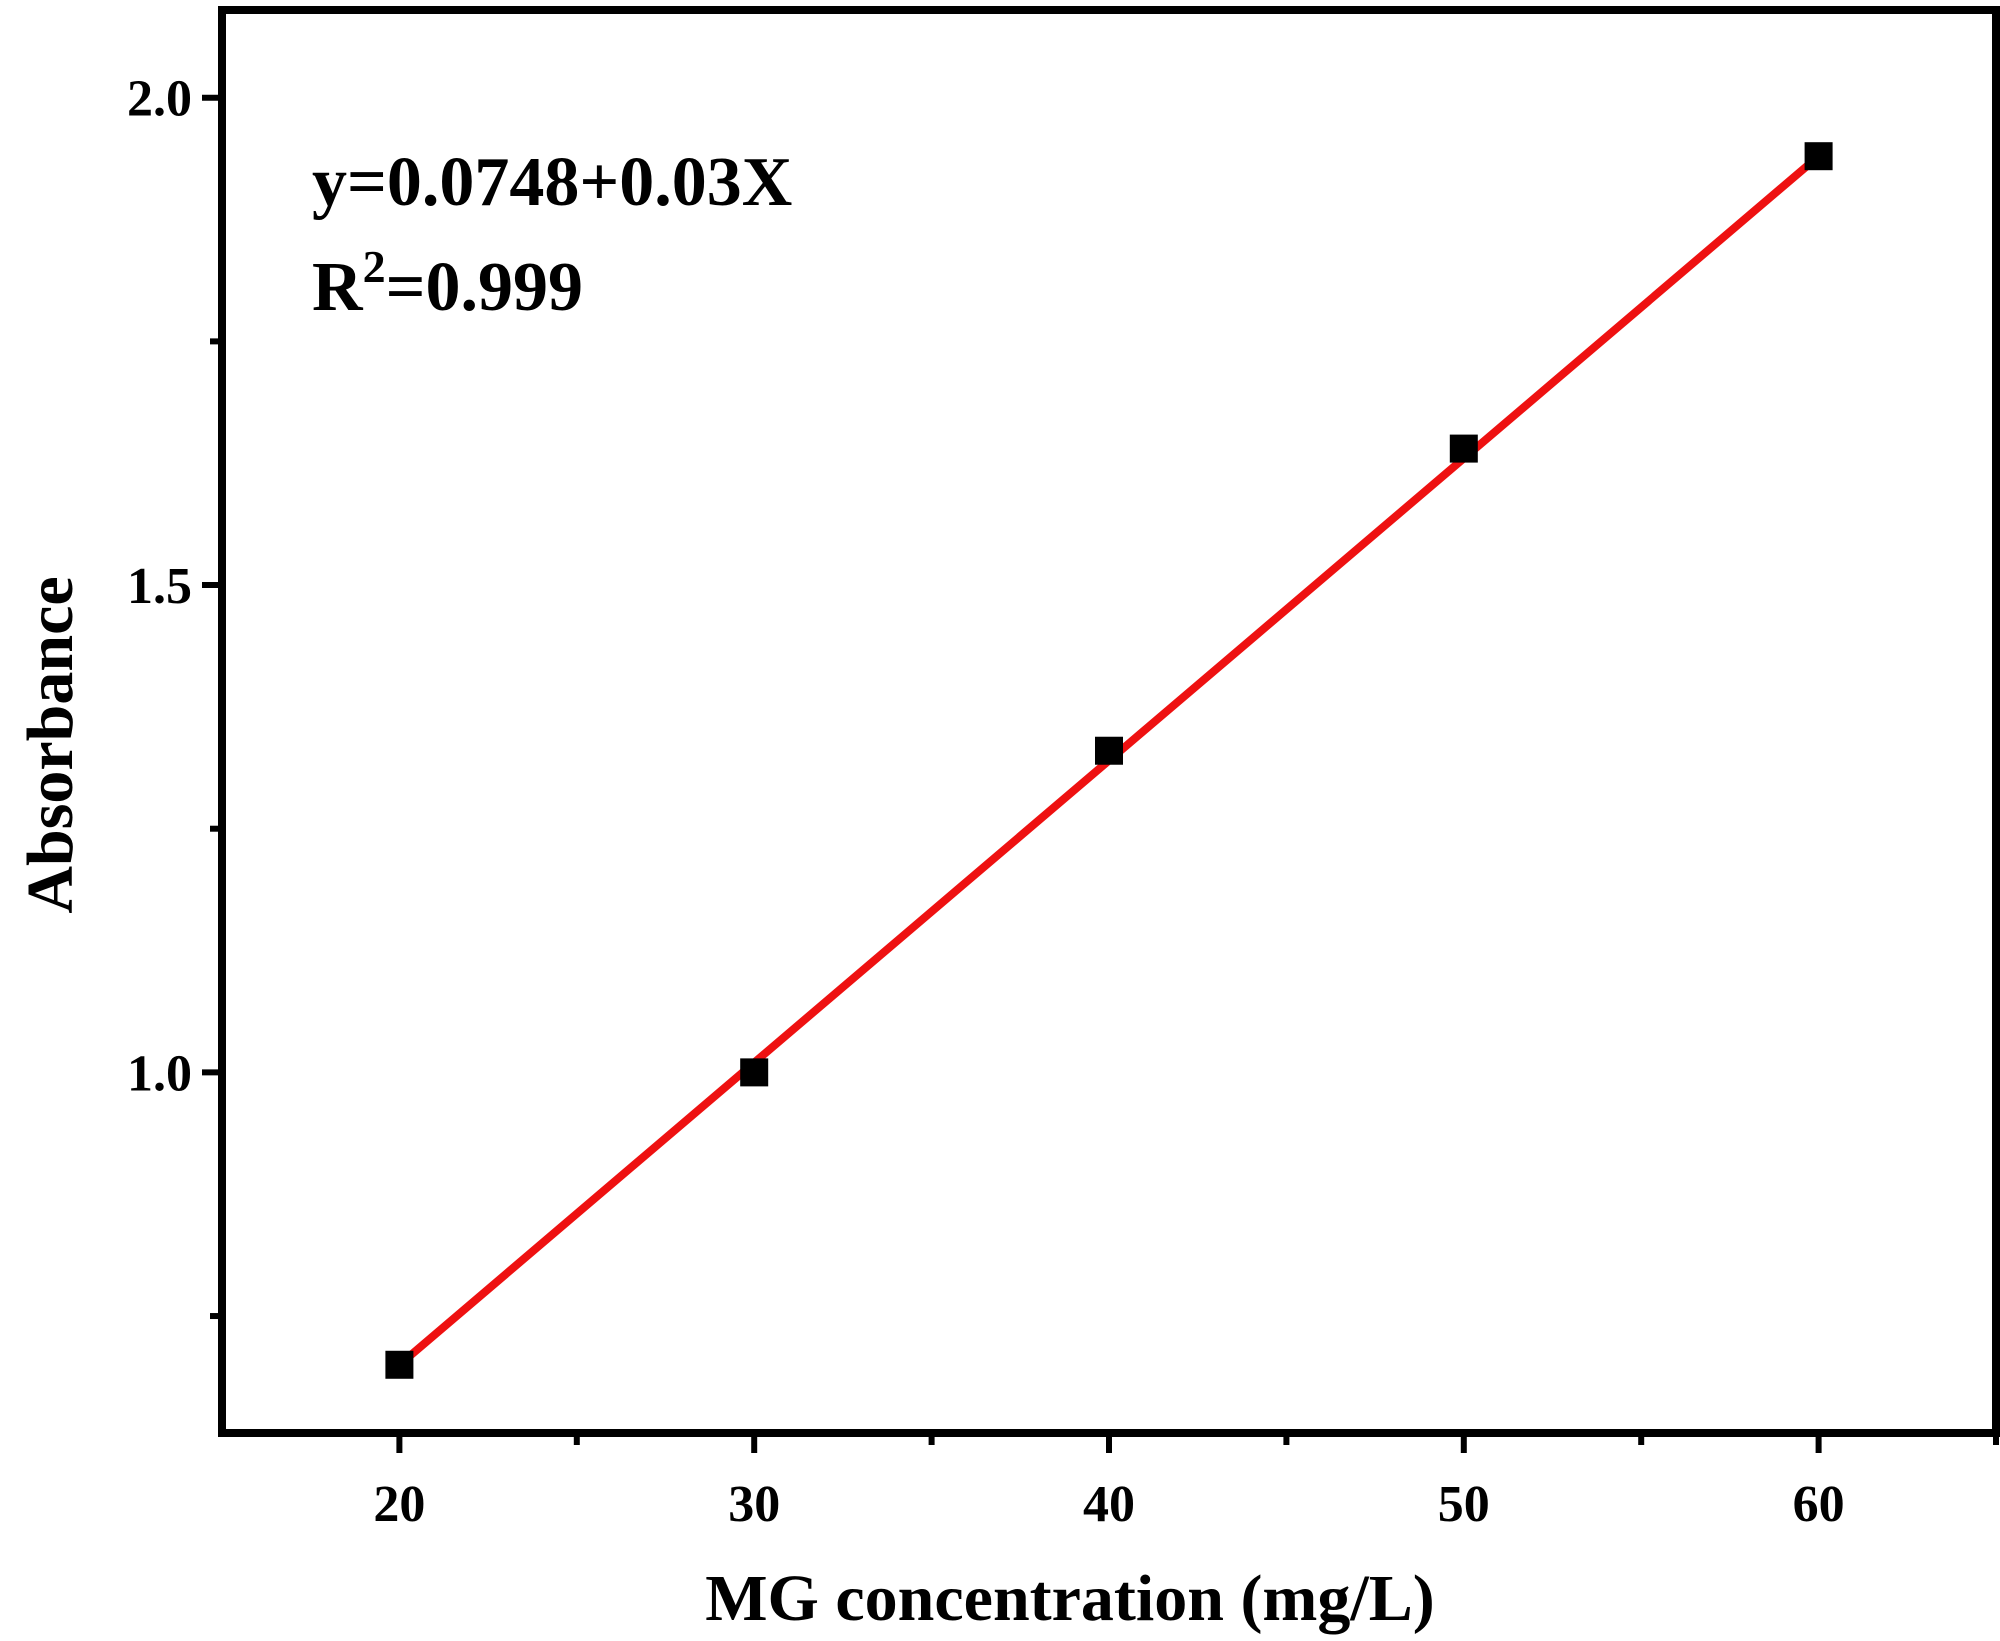  I want to click on x-tick-label: 60, so click(1819, 1504).